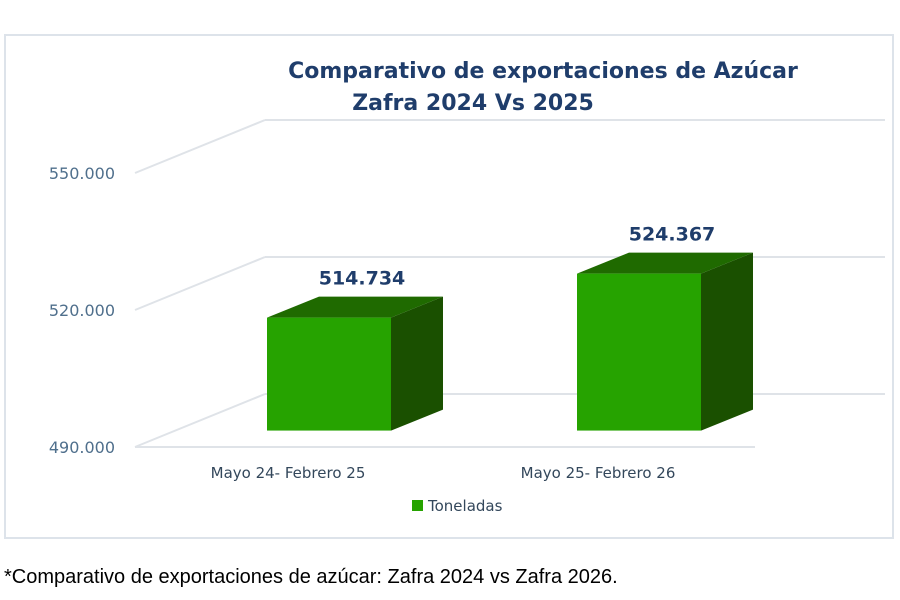 The height and width of the screenshot is (600, 900). Describe the element at coordinates (417, 505) in the screenshot. I see `legend-swatch` at that location.